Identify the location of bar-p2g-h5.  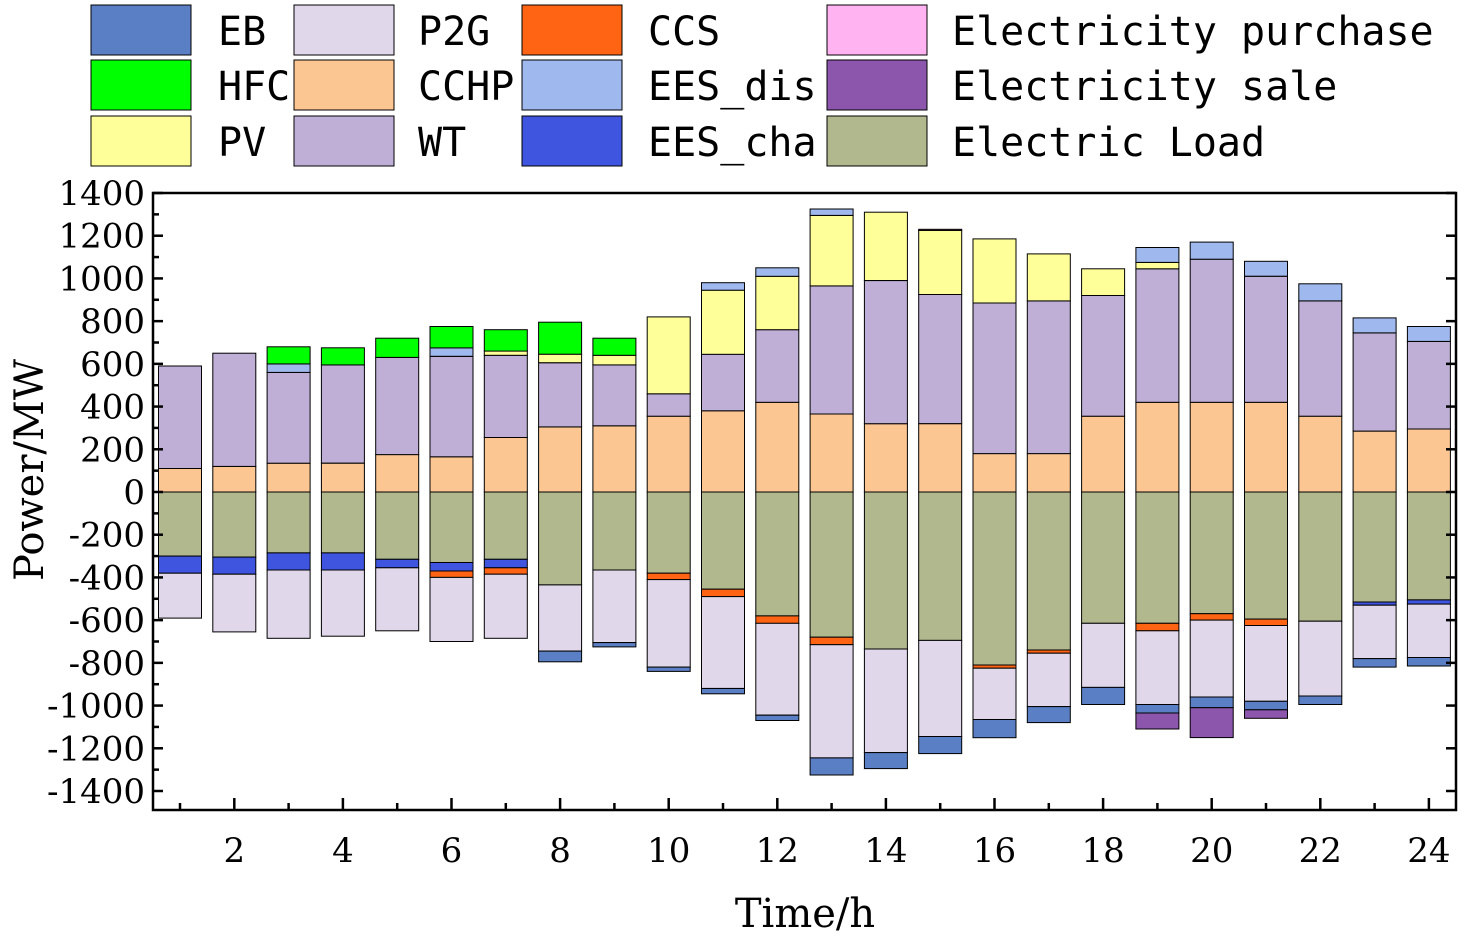
(397, 599).